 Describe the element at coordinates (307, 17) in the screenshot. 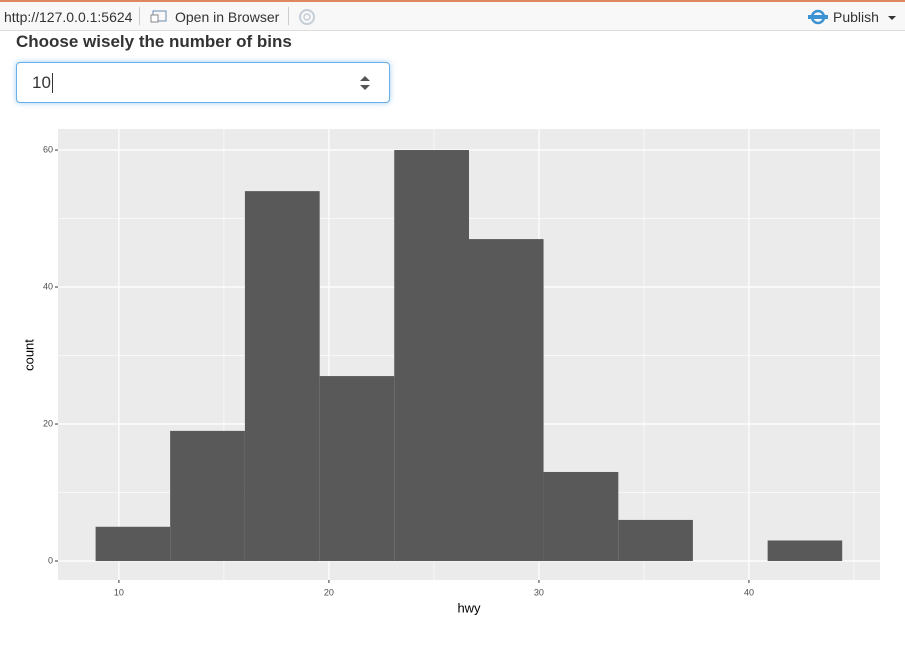

I see `refresh-icon` at that location.